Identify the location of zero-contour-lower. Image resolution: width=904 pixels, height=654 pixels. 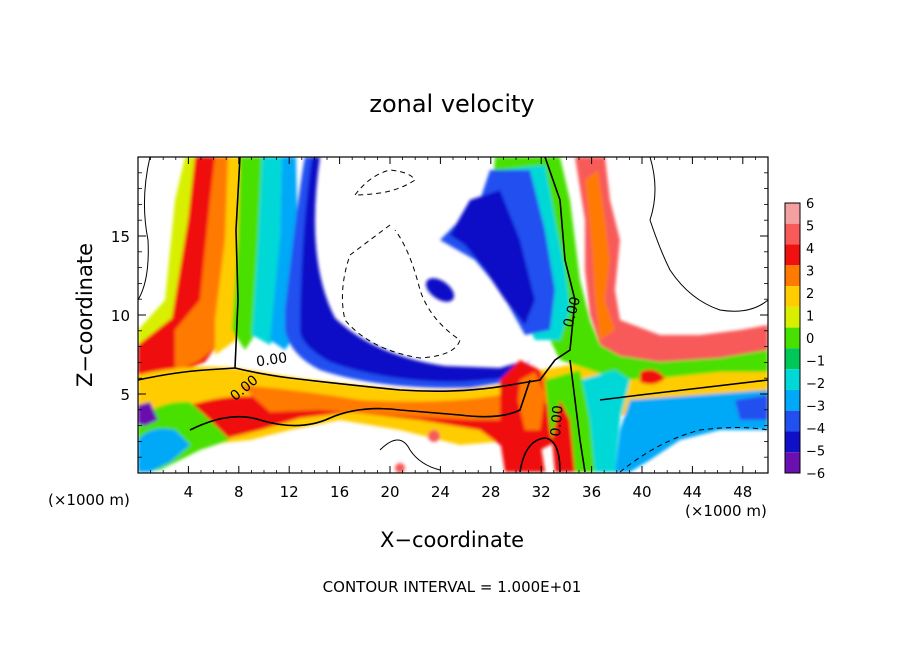
(360, 405).